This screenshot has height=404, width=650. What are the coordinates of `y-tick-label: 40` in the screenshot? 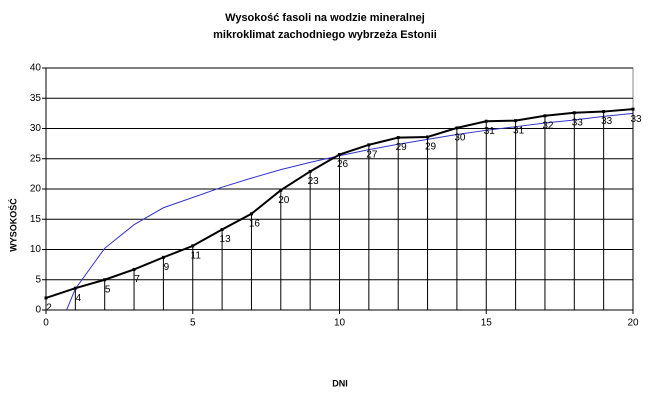 It's located at (36, 68).